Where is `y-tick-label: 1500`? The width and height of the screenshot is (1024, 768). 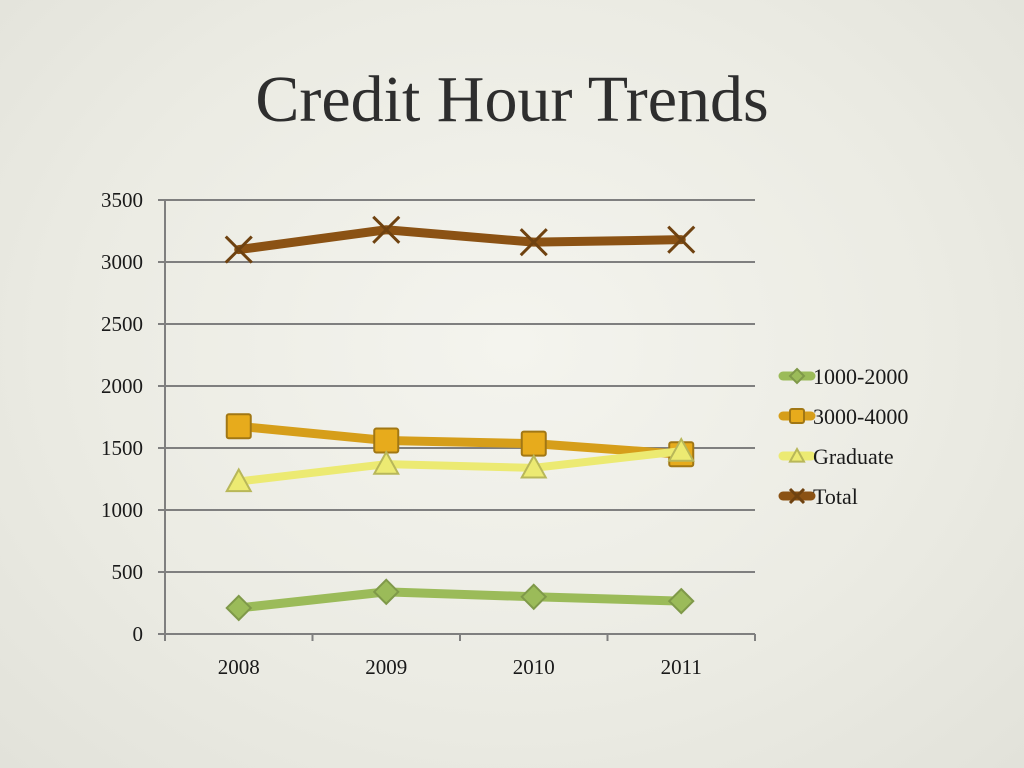 y-tick-label: 1500 is located at coordinates (122, 448).